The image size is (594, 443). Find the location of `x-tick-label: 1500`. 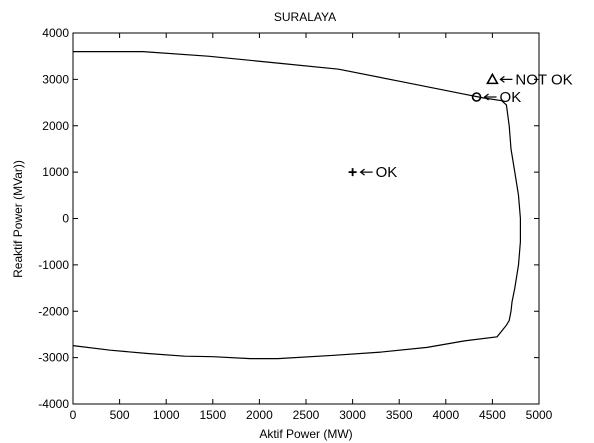

x-tick-label: 1500 is located at coordinates (212, 415).